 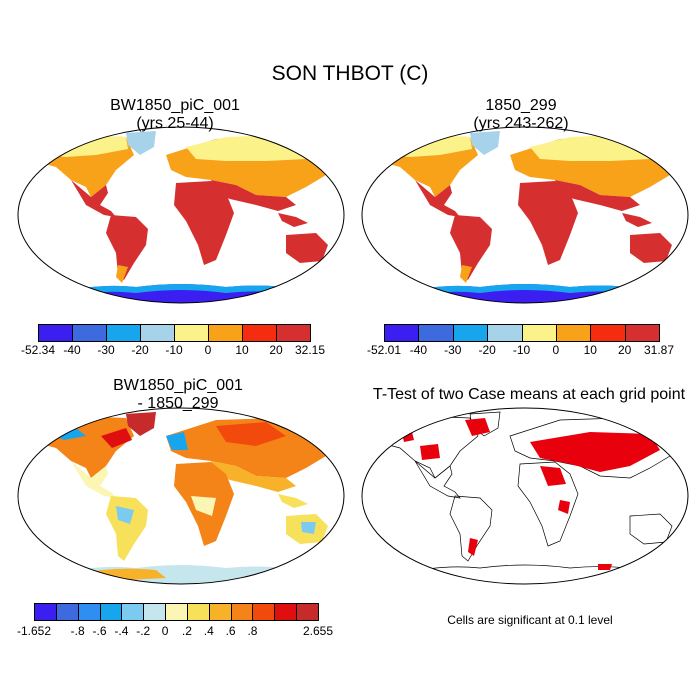 I want to click on eurasia-north, so click(x=260, y=148).